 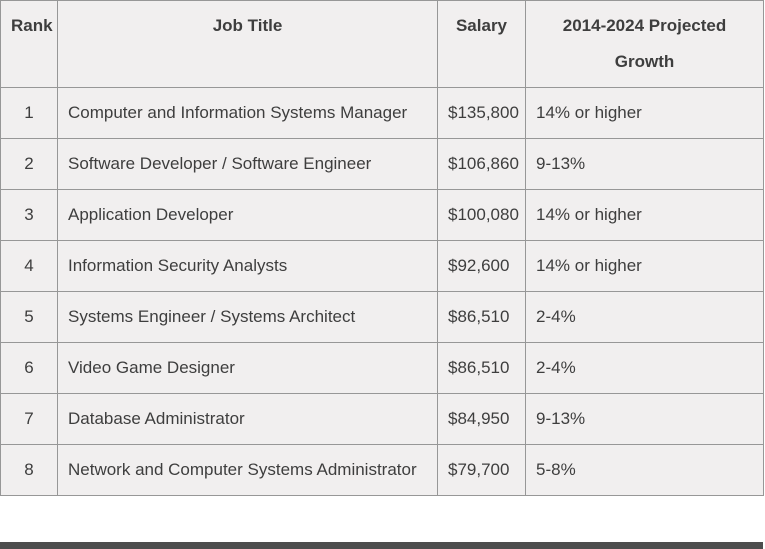 What do you see at coordinates (481, 215) in the screenshot?
I see `salary-cell: $100,080` at bounding box center [481, 215].